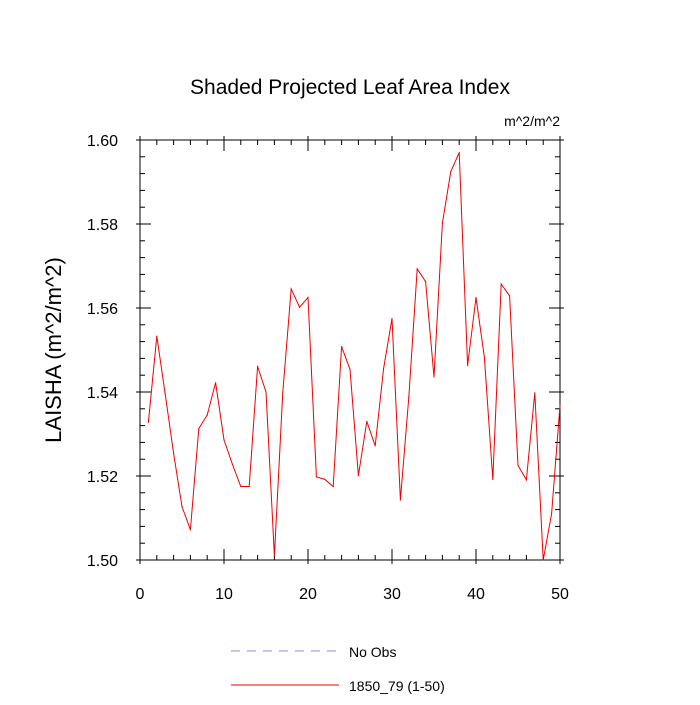 The height and width of the screenshot is (705, 700). I want to click on units-label: m^2/m^2, so click(532, 121).